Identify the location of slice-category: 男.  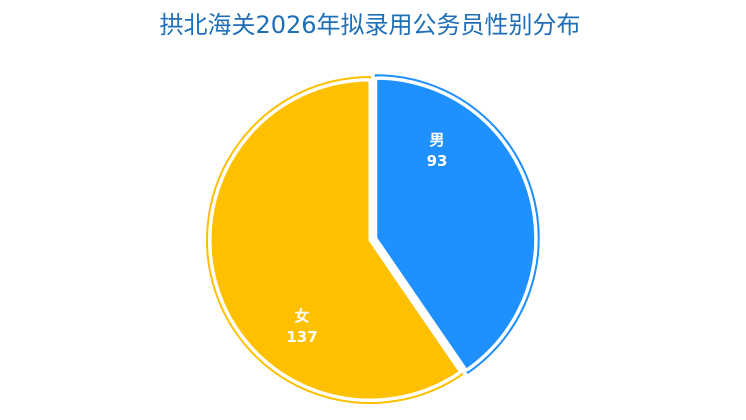
(436, 140).